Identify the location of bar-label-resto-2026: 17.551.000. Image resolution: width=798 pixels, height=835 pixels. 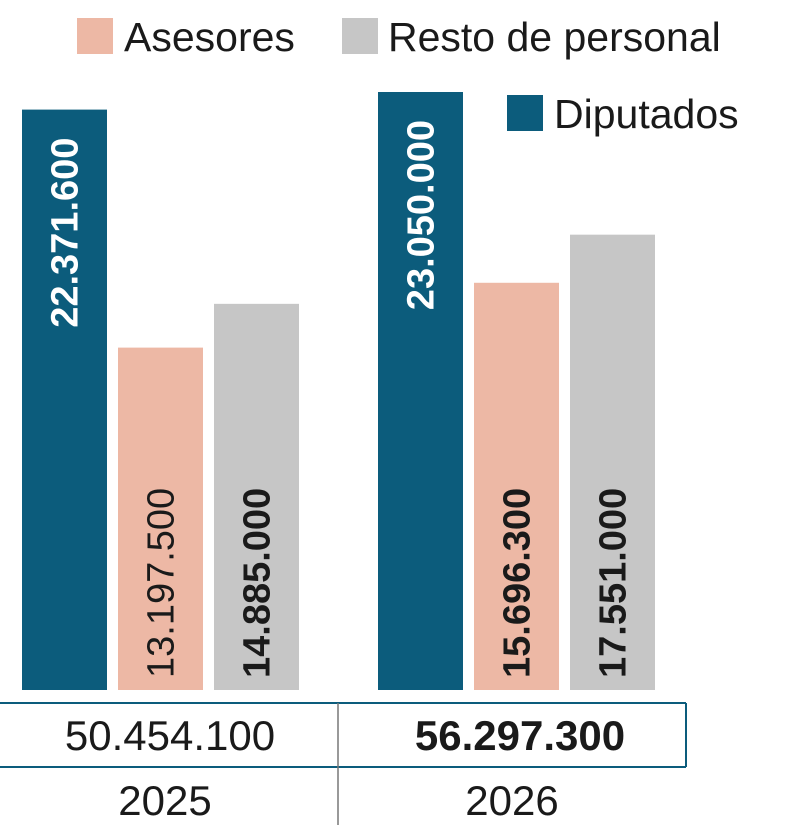
(614, 583).